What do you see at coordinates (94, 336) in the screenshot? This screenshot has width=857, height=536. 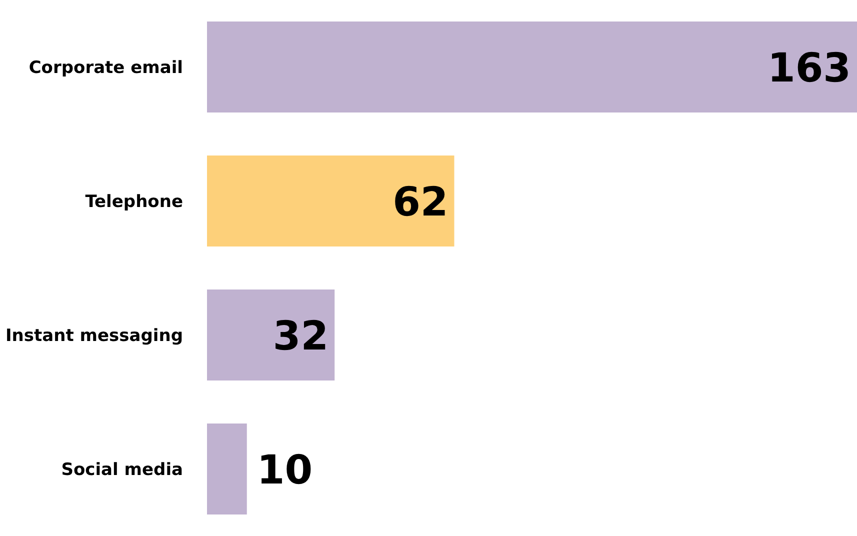 I see `y-tick-label: Instant messaging` at bounding box center [94, 336].